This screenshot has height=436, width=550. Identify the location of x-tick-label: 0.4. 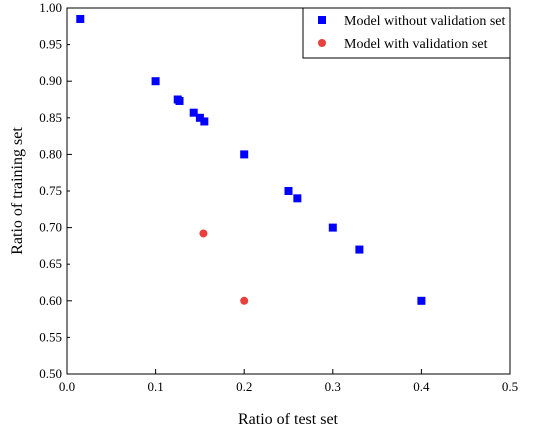
(421, 386).